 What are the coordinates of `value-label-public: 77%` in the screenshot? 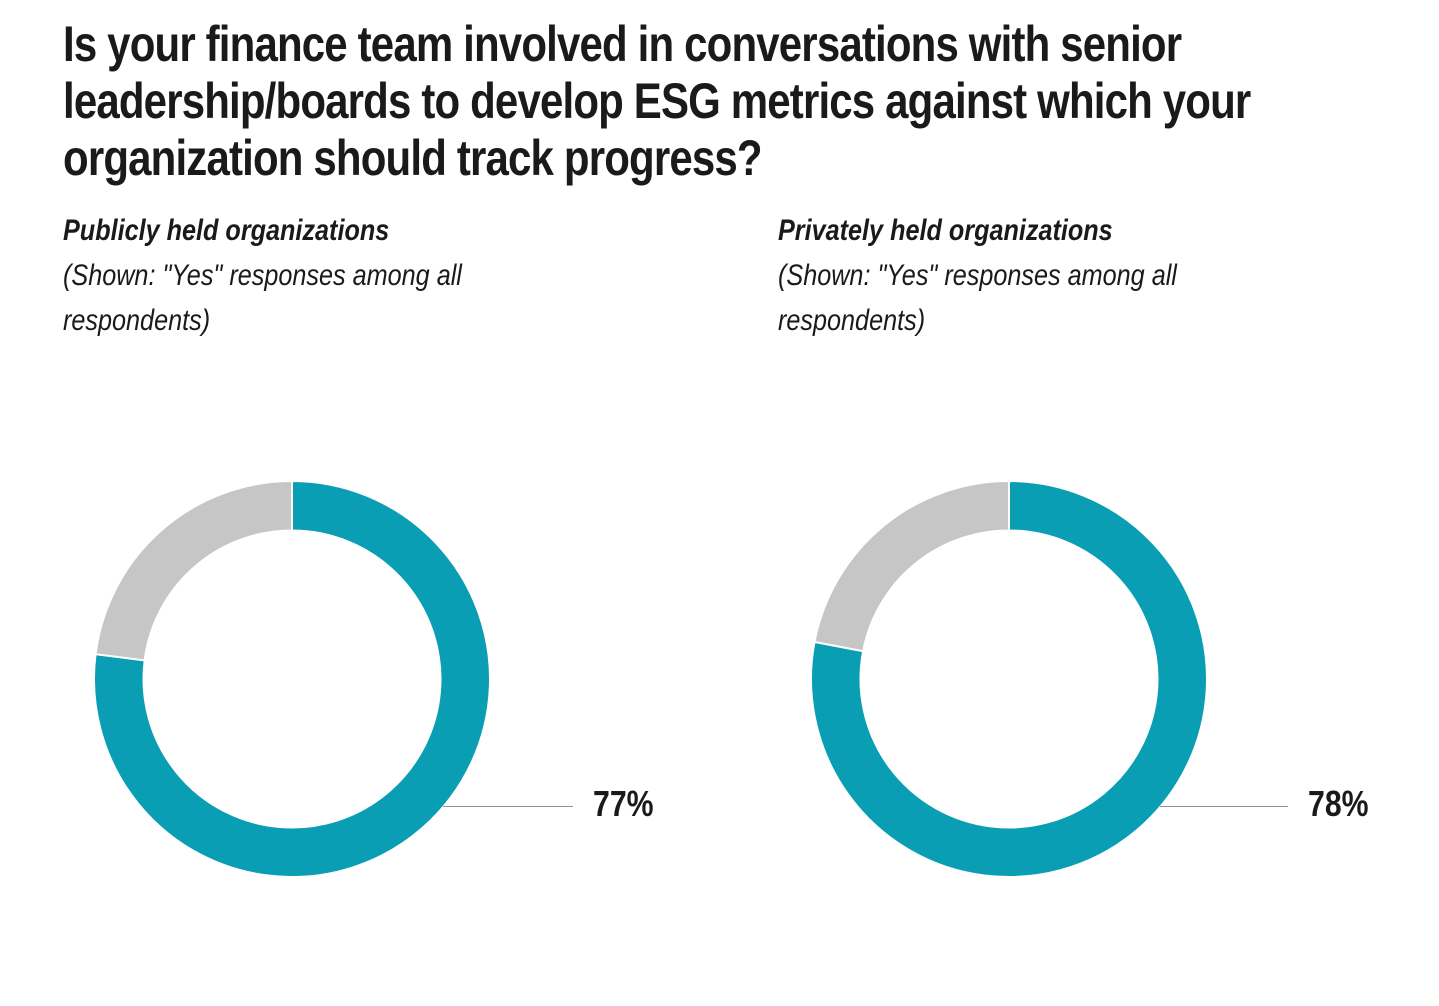 It's located at (623, 803).